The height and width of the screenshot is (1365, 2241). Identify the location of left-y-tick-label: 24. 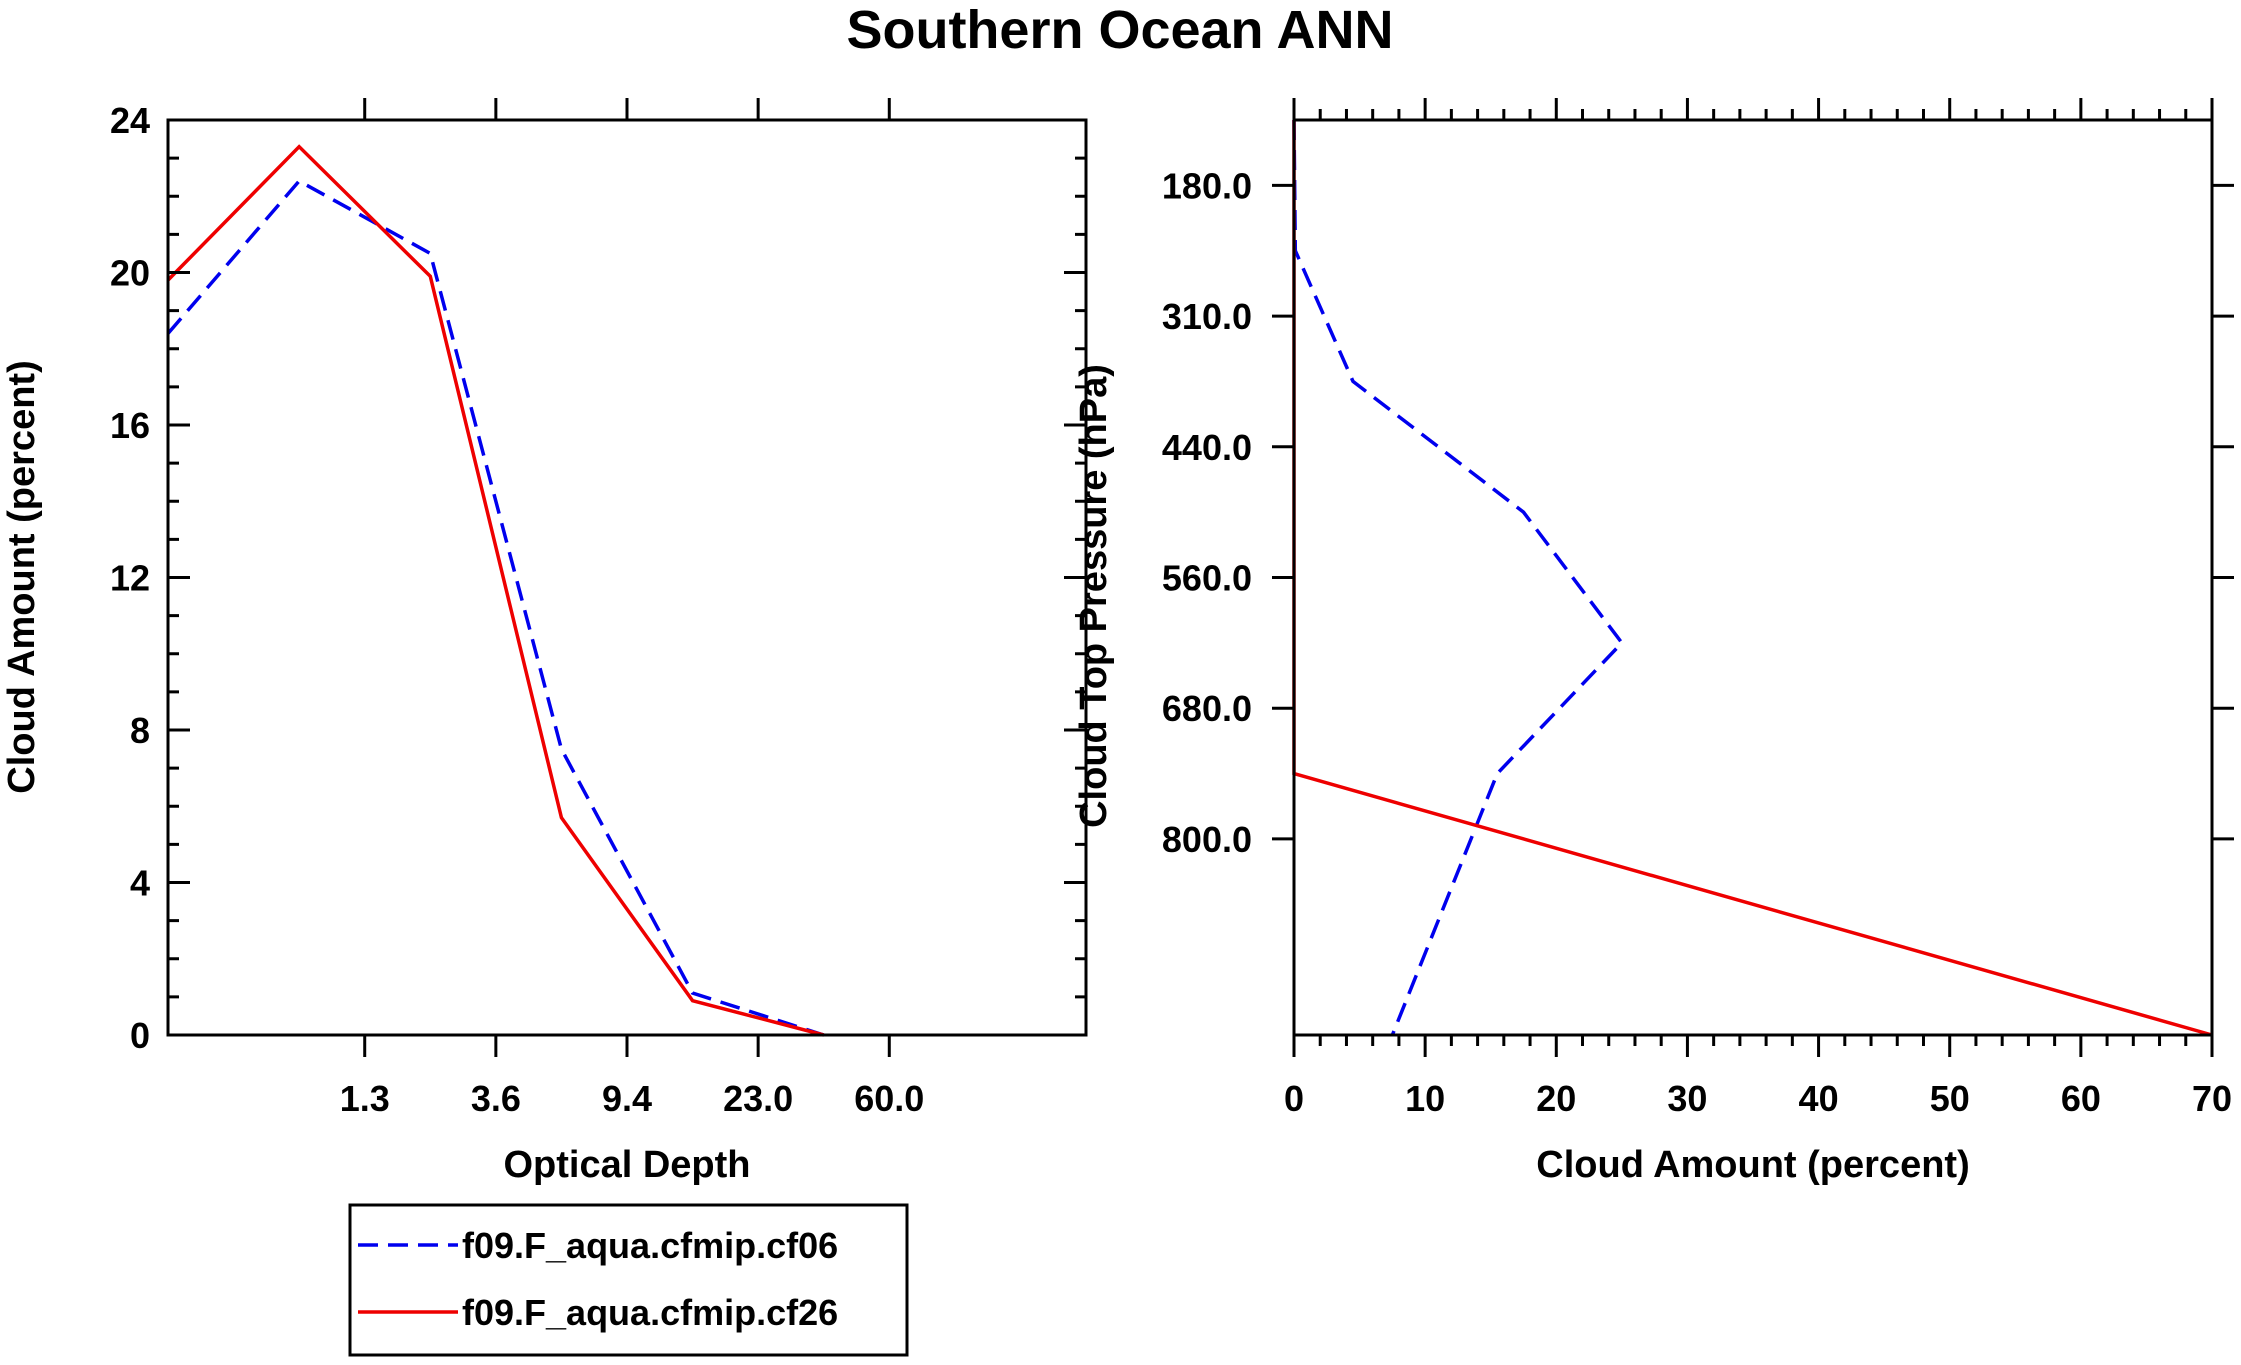
(130, 120).